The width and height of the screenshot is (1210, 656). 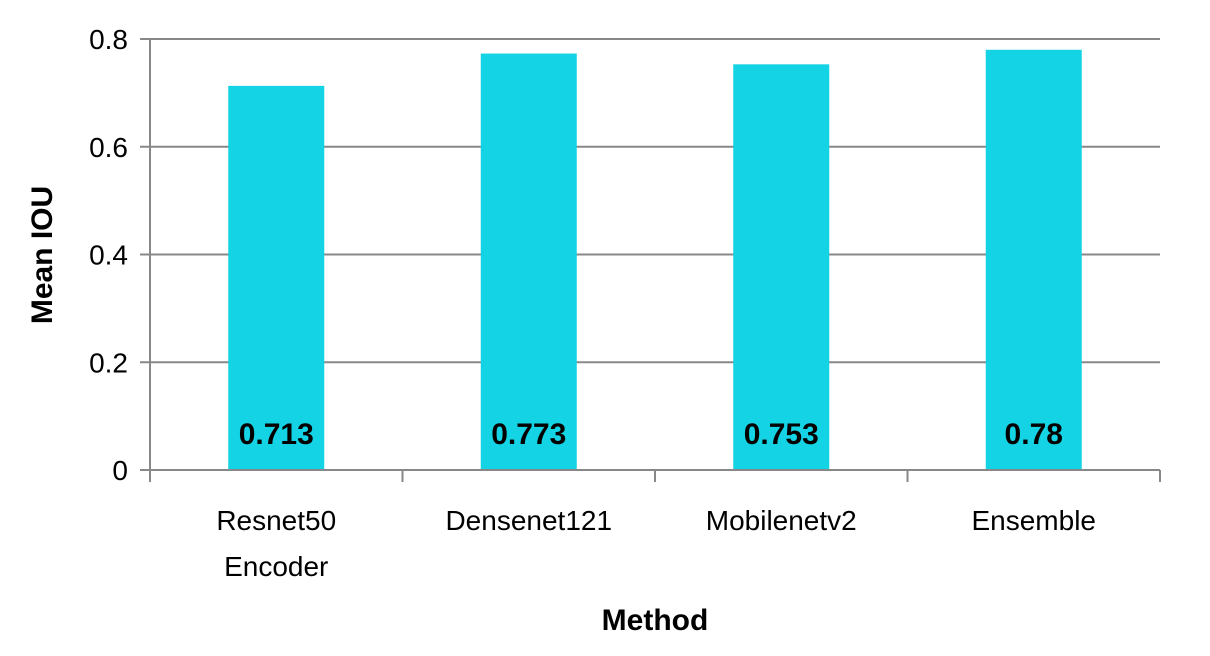 What do you see at coordinates (651, 434) in the screenshot?
I see `data-labels: 0.713 0.773 0.753 0.78` at bounding box center [651, 434].